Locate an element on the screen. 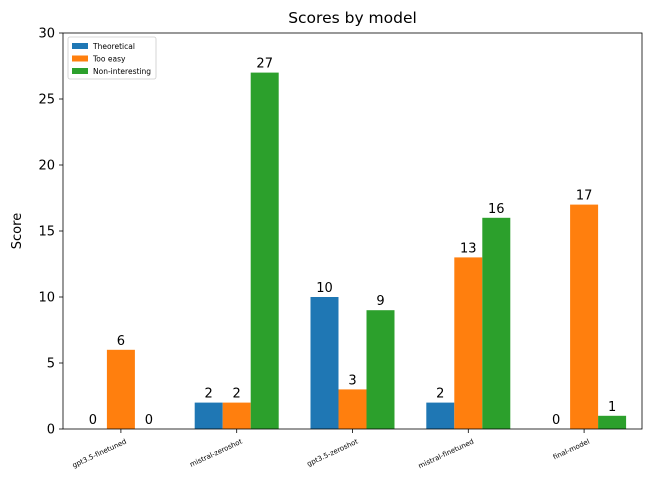 The image size is (651, 491). bar-value-label: 3 is located at coordinates (352, 380).